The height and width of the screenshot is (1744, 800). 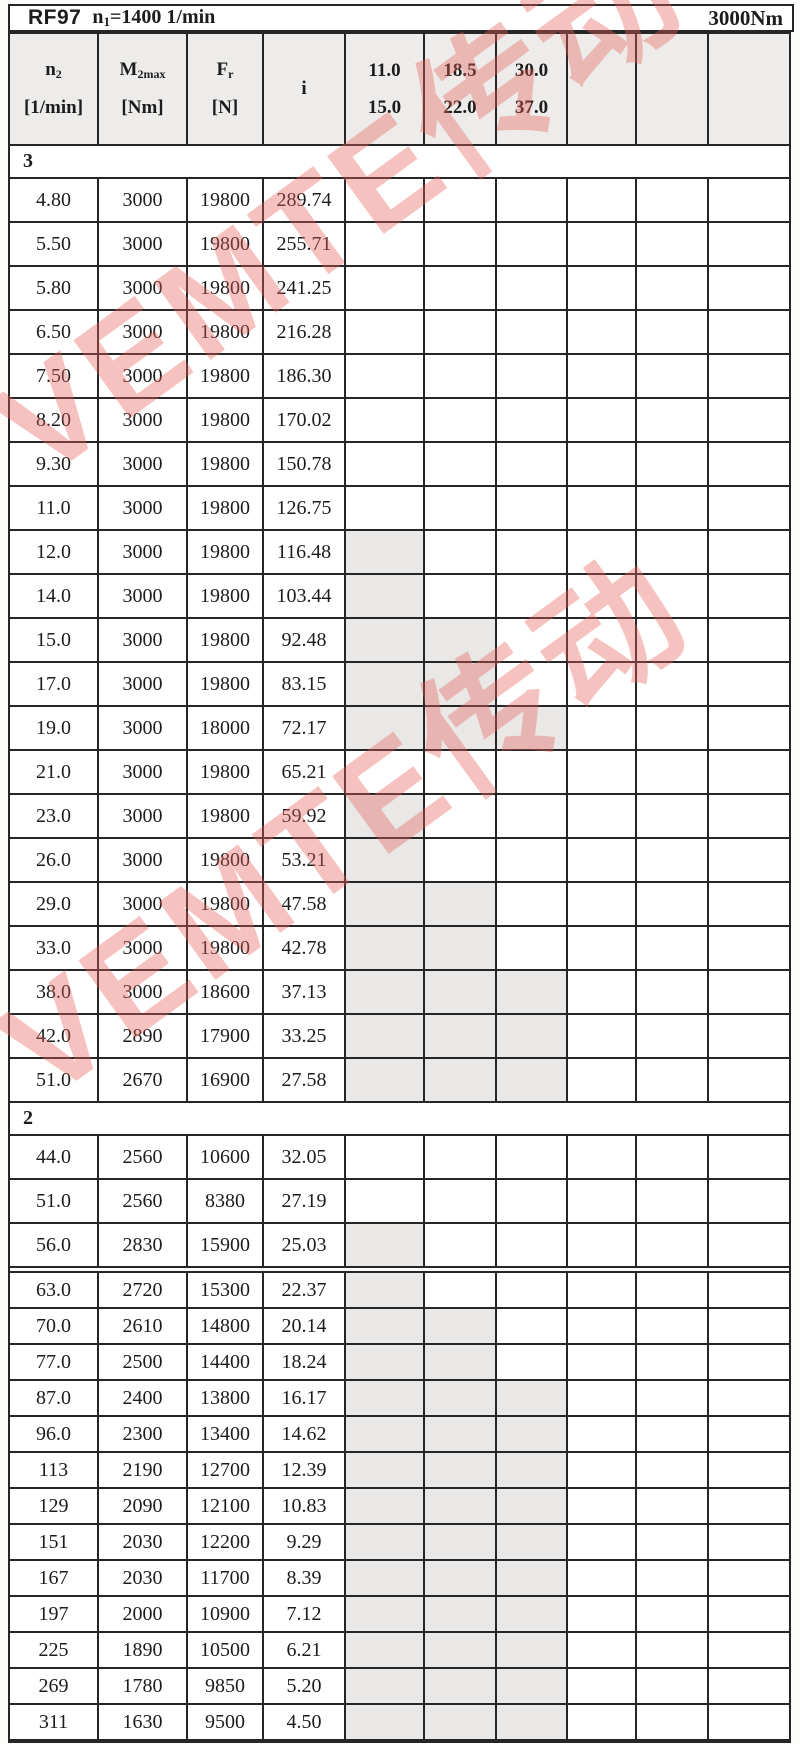 What do you see at coordinates (305, 772) in the screenshot?
I see `ratio-cell: 65.21` at bounding box center [305, 772].